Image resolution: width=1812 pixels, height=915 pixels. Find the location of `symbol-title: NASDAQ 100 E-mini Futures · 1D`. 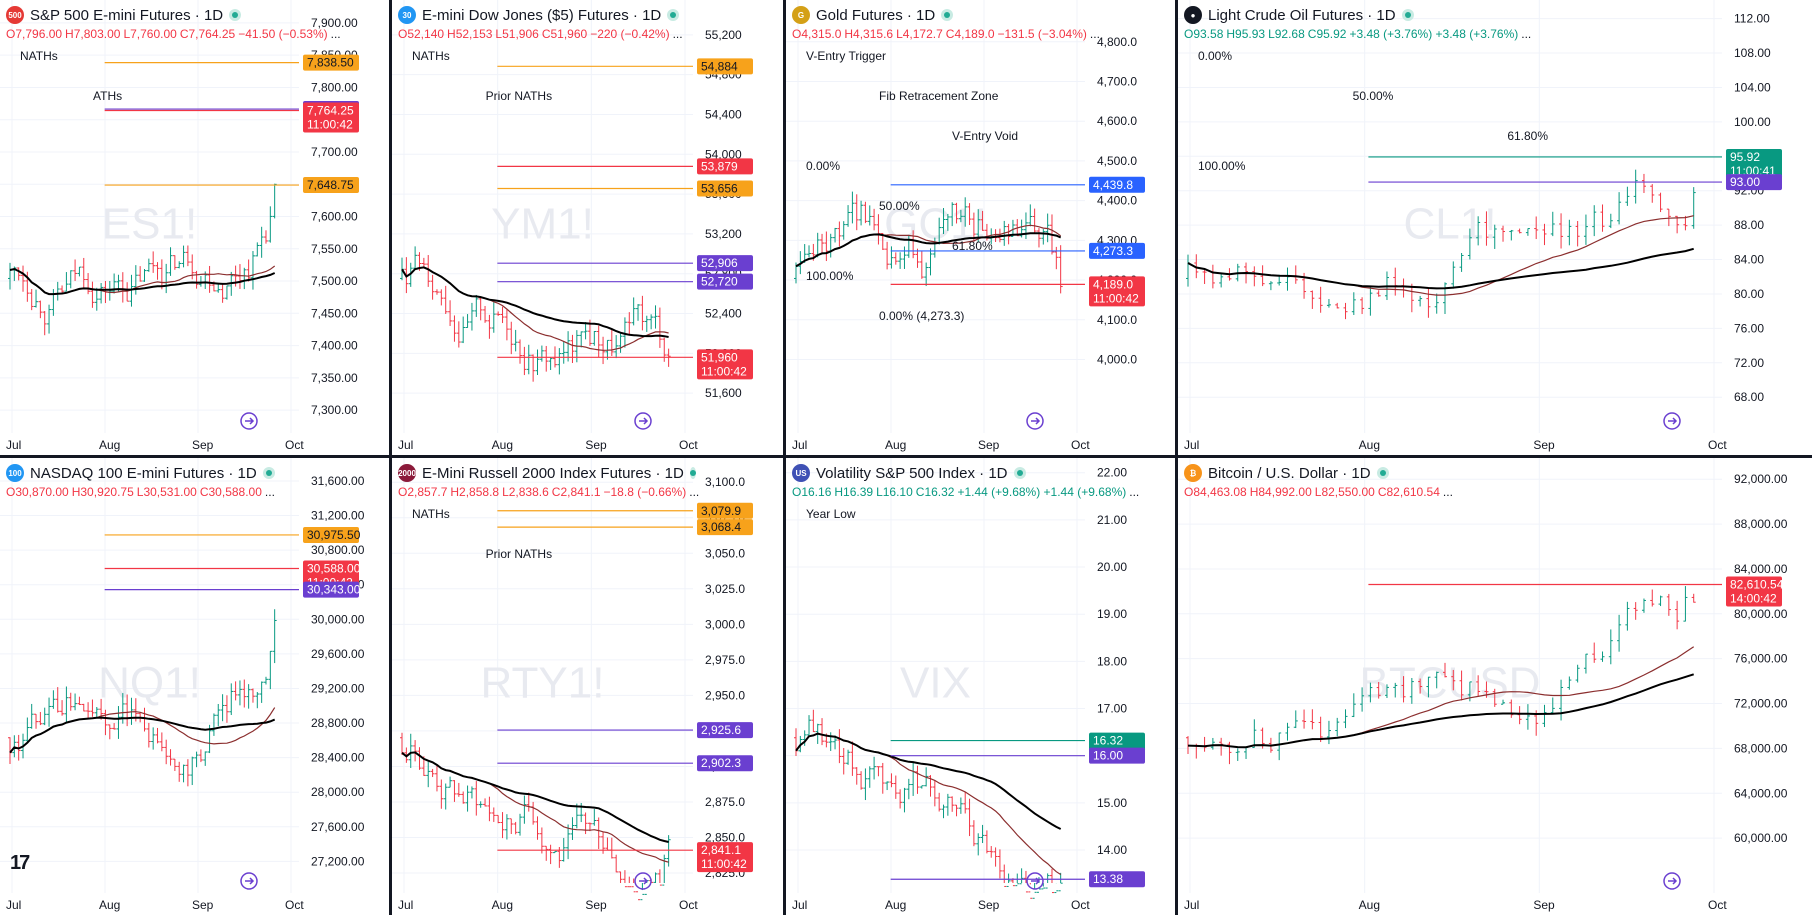

symbol-title: NASDAQ 100 E-mini Futures · 1D is located at coordinates (143, 473).